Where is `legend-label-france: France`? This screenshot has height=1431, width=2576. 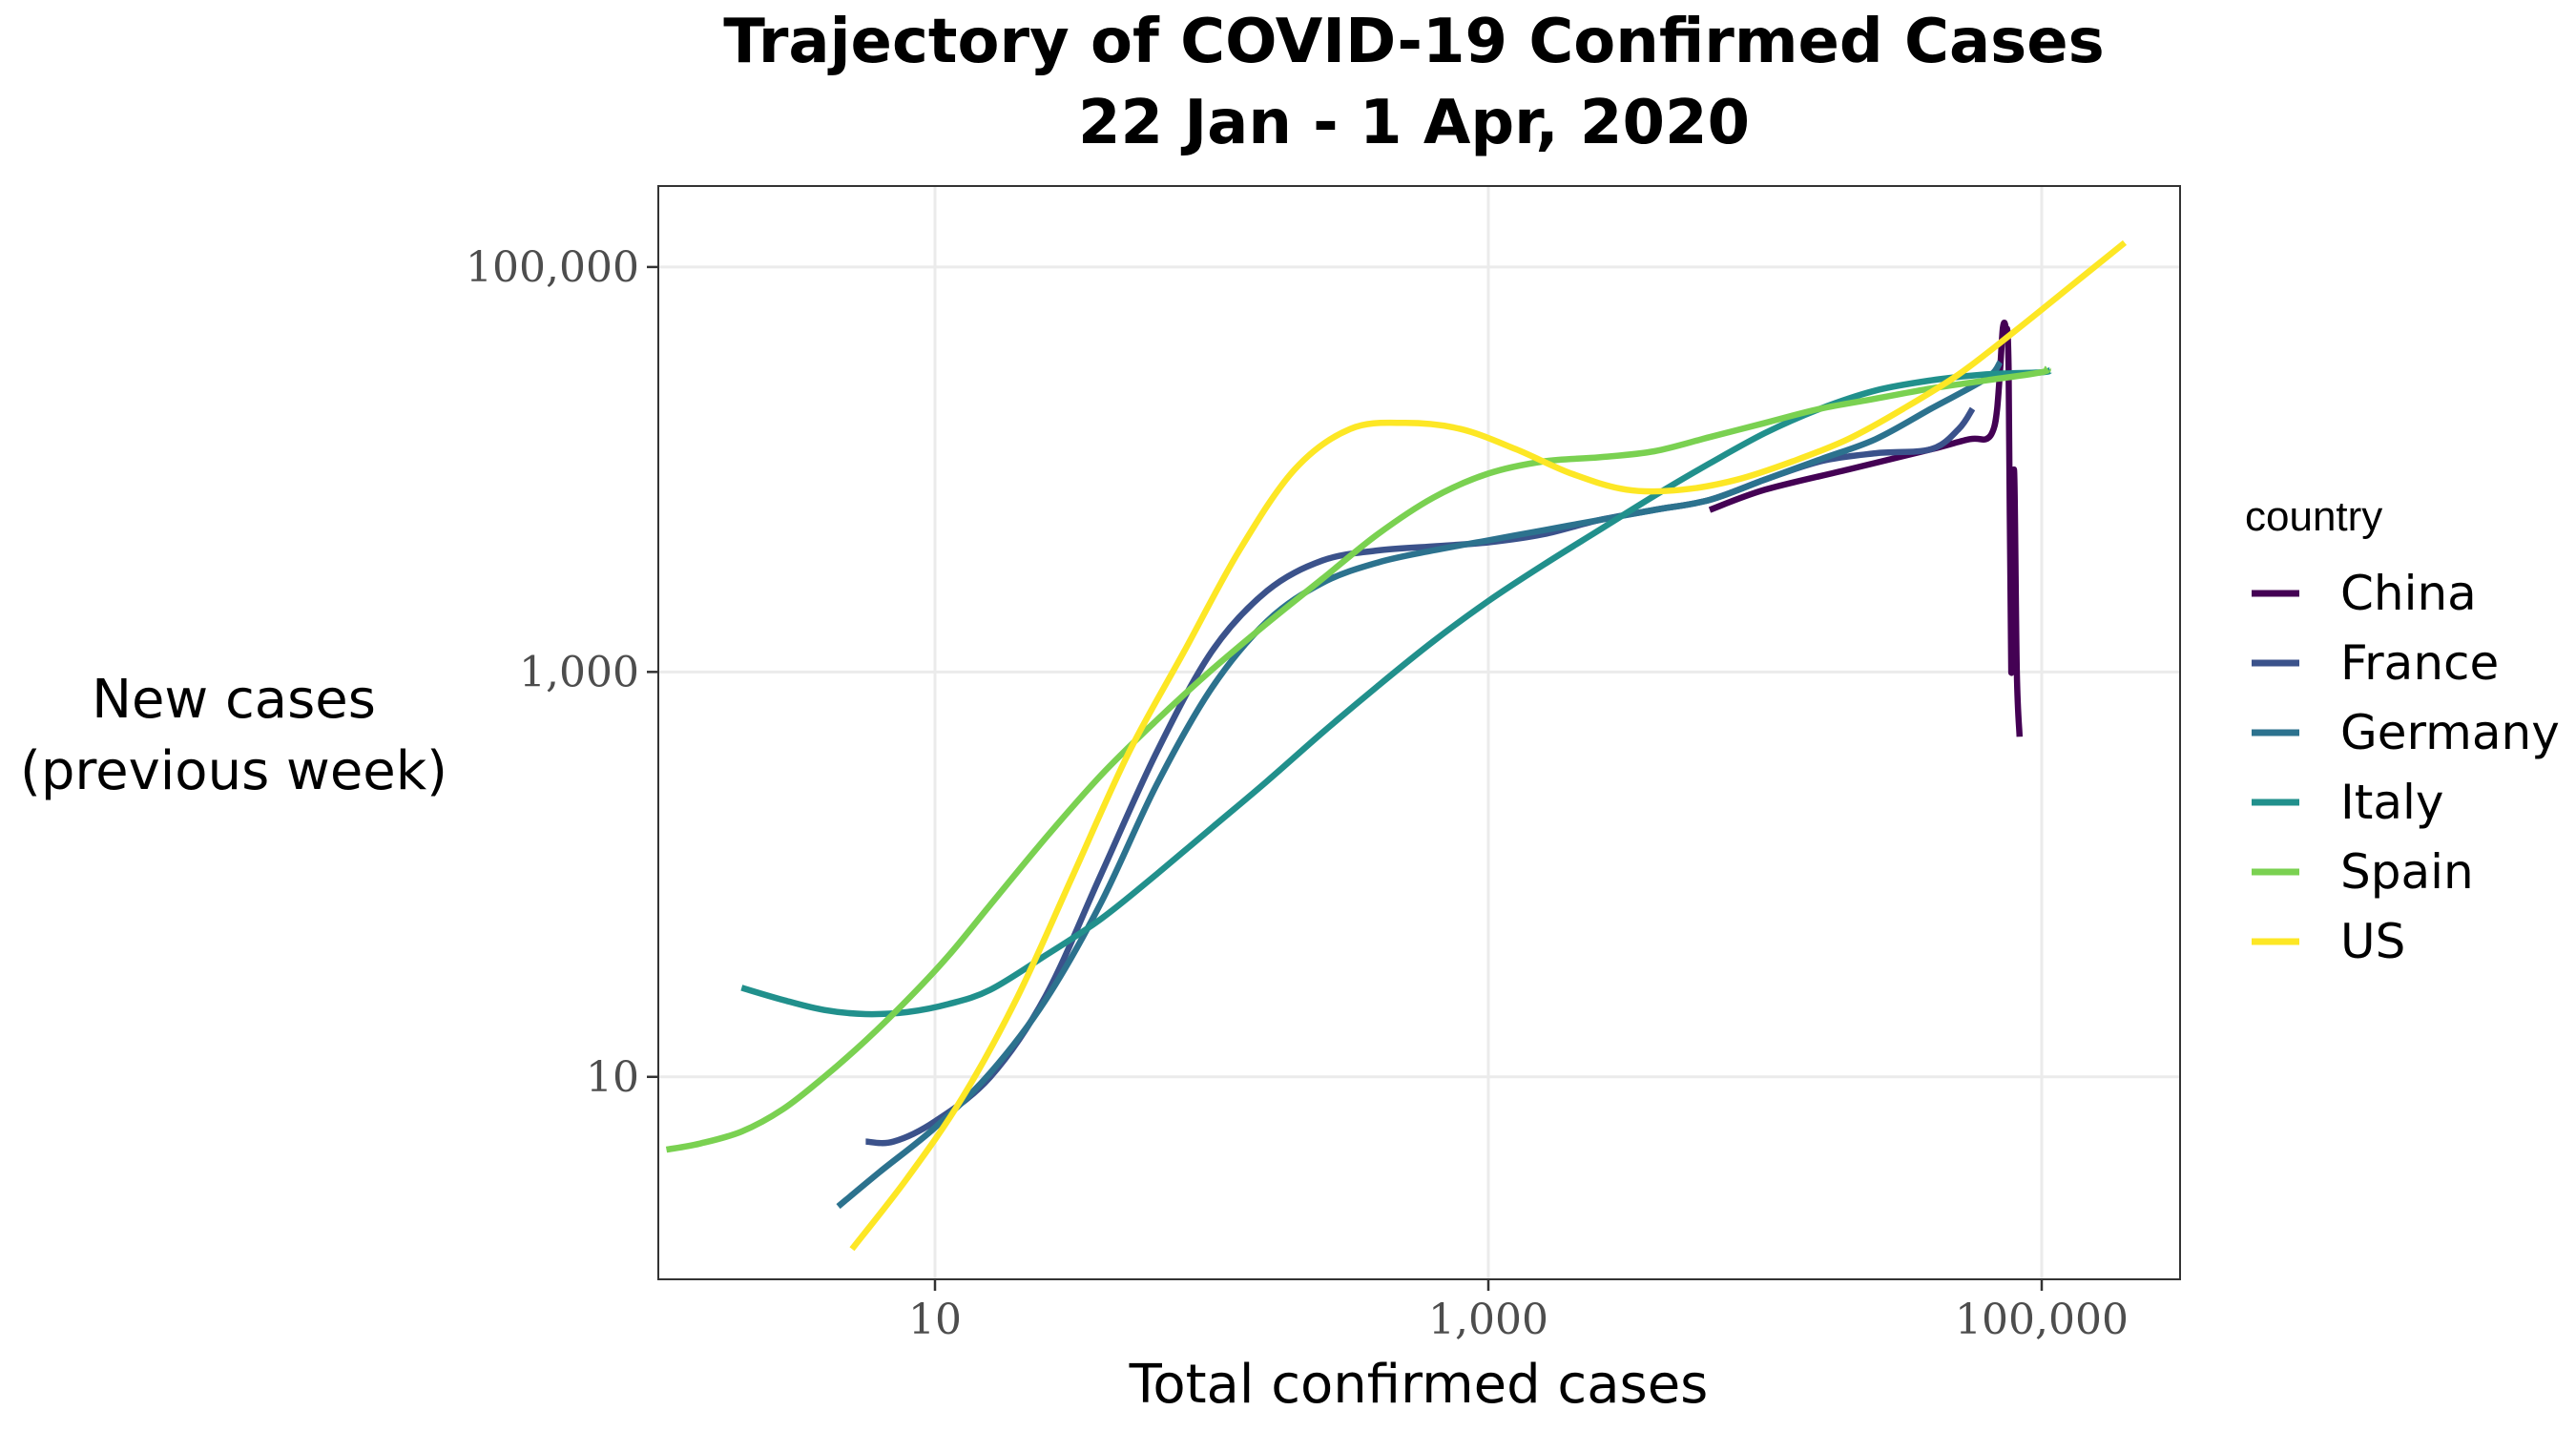 legend-label-france: France is located at coordinates (2419, 663).